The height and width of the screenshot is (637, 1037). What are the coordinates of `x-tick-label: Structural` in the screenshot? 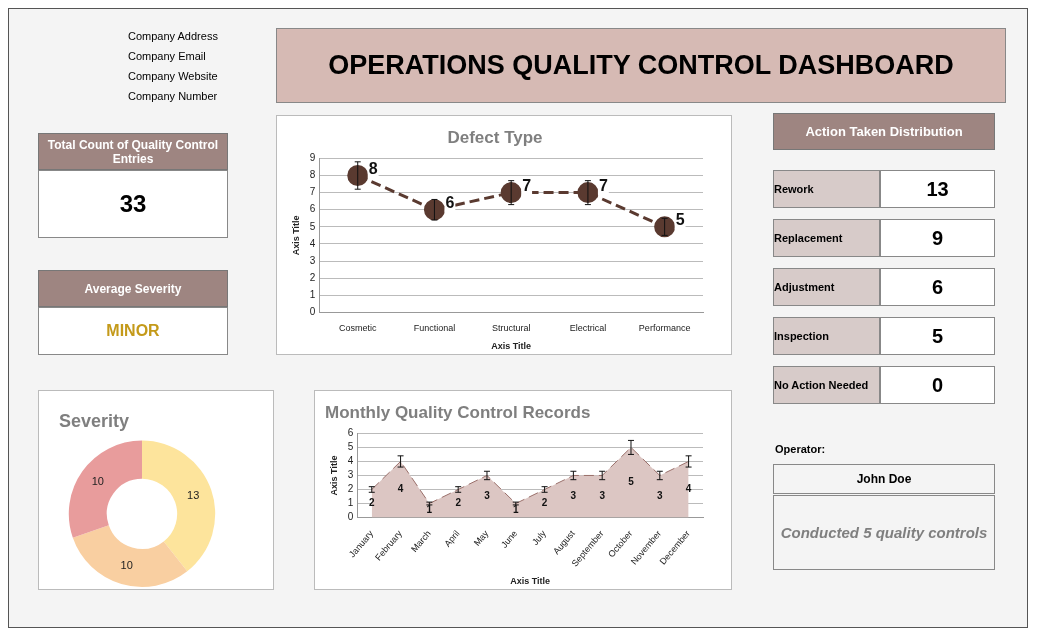 It's located at (511, 328).